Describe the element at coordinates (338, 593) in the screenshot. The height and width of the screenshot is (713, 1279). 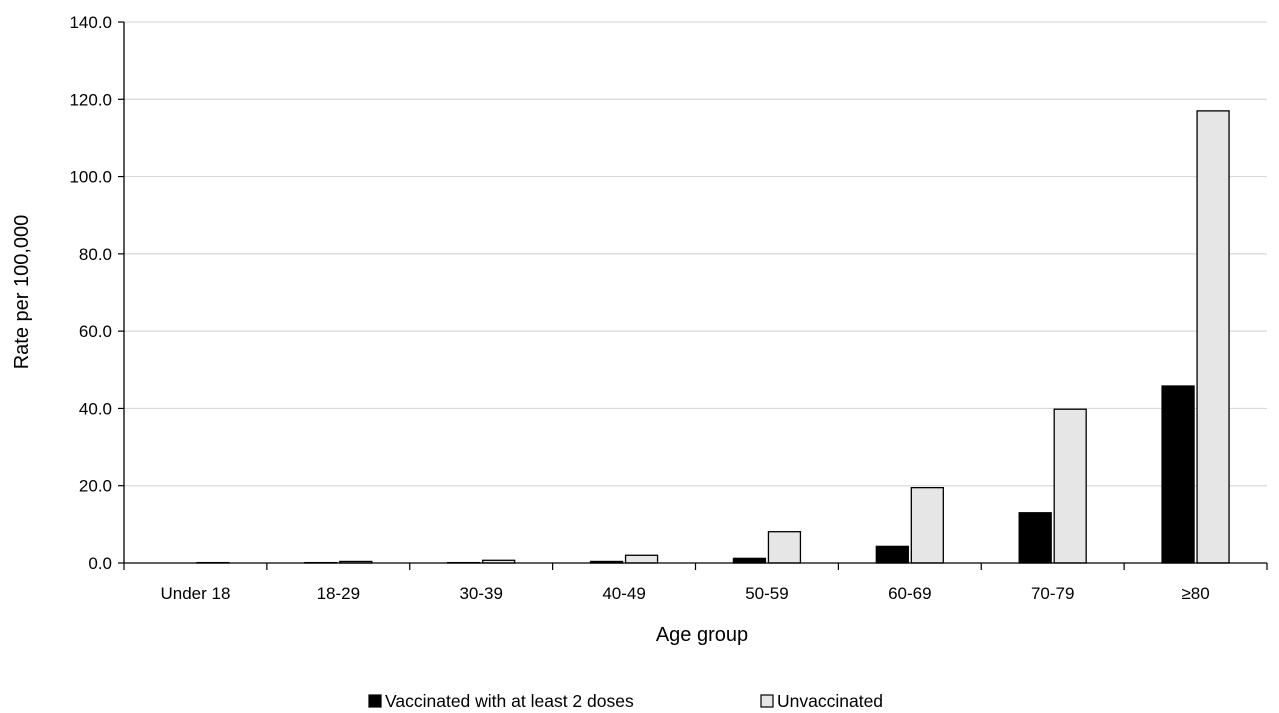
I see `x-tick-label: 18-29` at that location.